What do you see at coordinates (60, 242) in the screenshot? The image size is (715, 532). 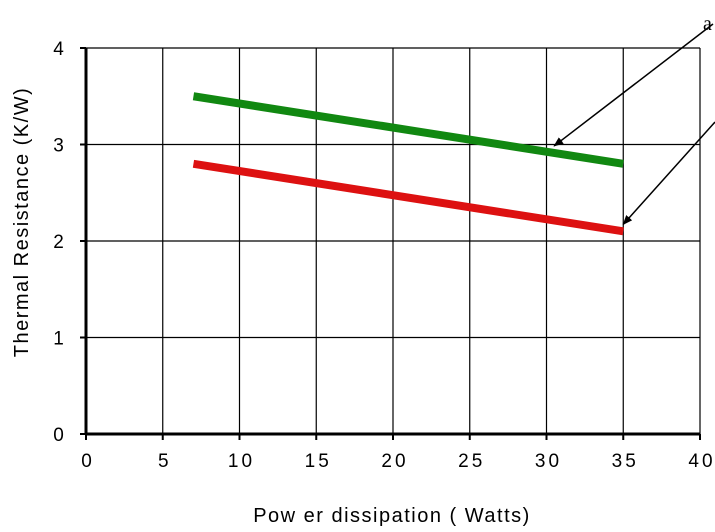 I see `y-tick-label-2: 2` at bounding box center [60, 242].